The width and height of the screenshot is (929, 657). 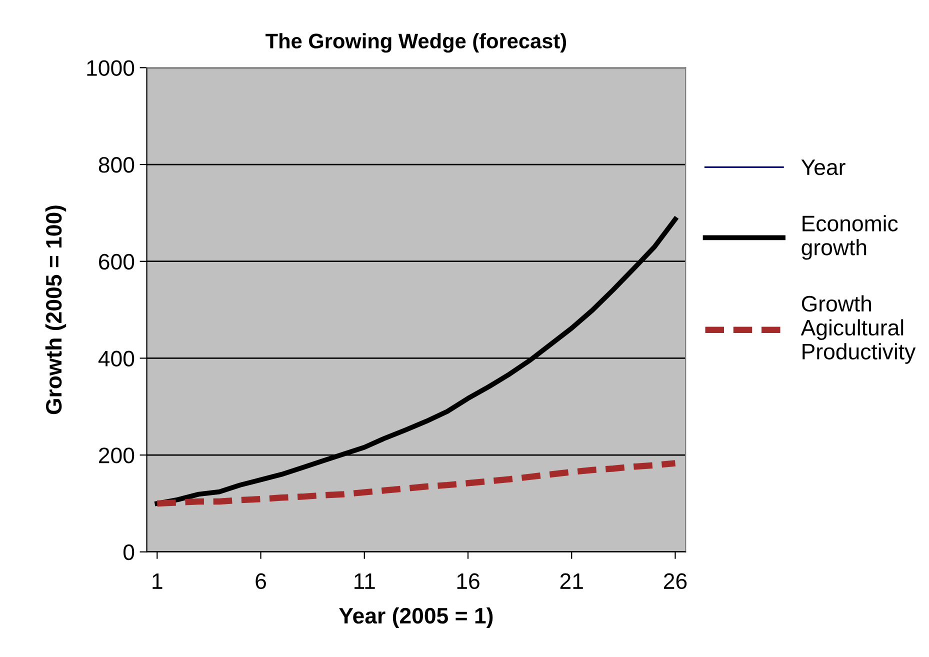 I want to click on legend-label: Economic growth, so click(x=850, y=237).